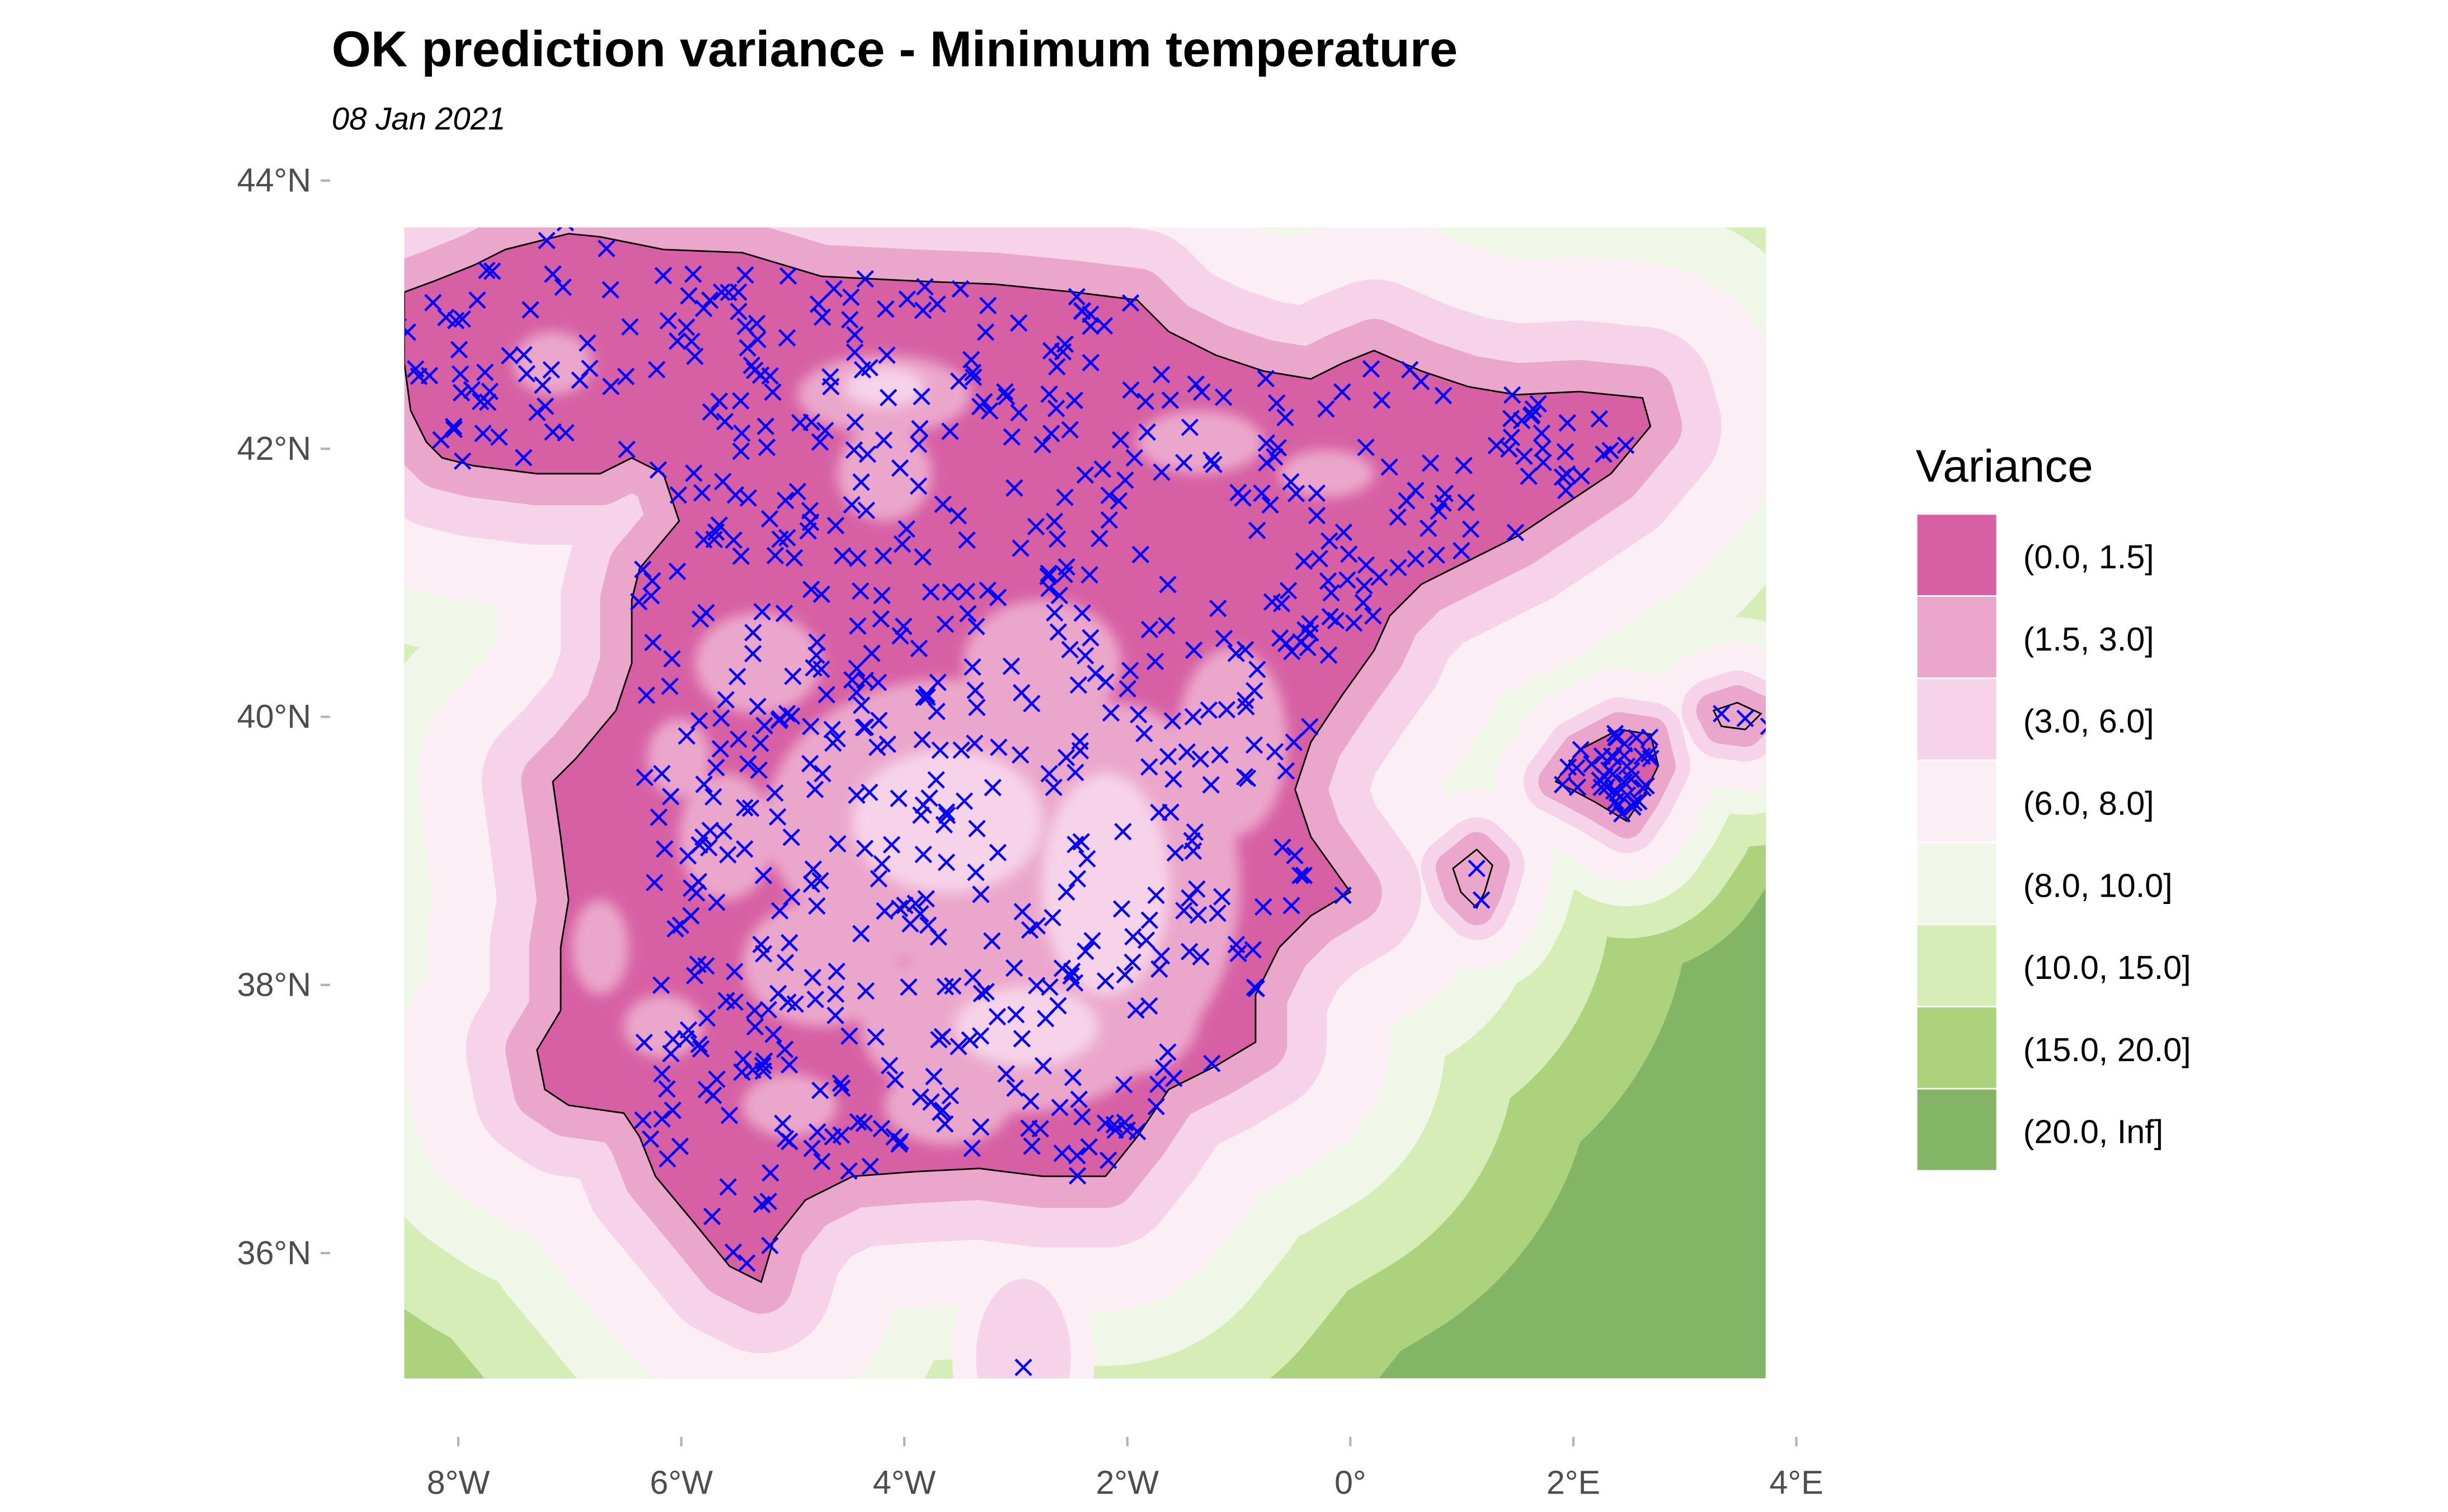  I want to click on island-outline, so click(1737, 716).